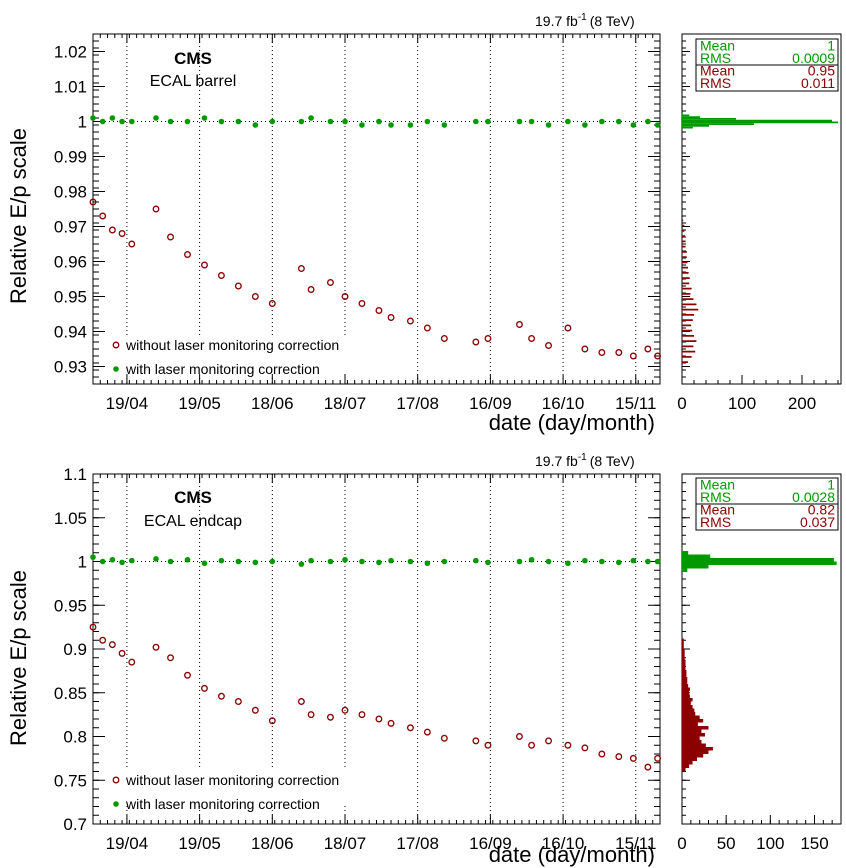  What do you see at coordinates (572, 422) in the screenshot?
I see `x-axis-label: date (day/month)` at bounding box center [572, 422].